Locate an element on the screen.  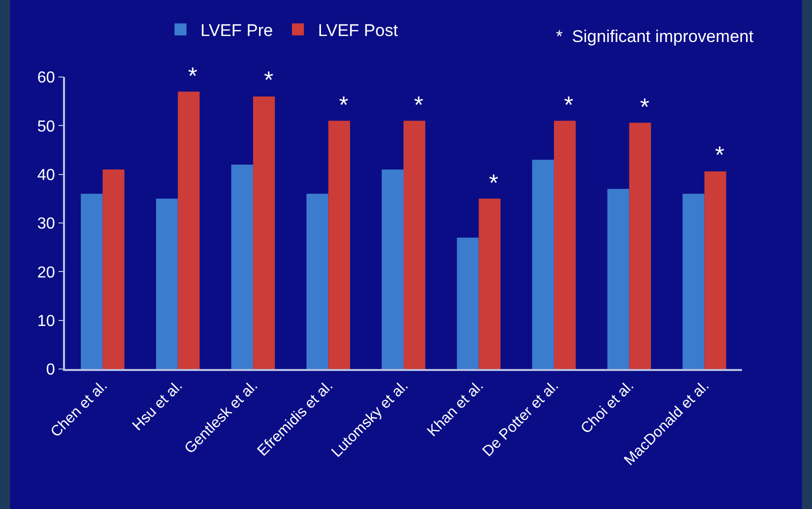
x-tick-label: Hsu et al. is located at coordinates (157, 405).